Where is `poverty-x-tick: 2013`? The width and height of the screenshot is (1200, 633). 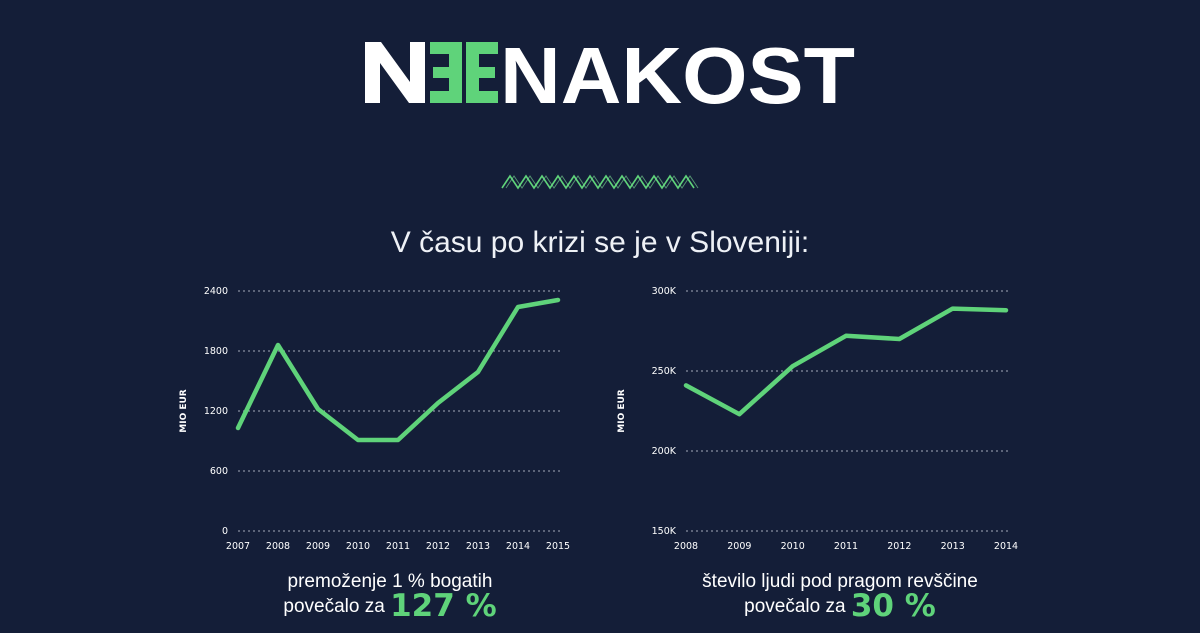 poverty-x-tick: 2013 is located at coordinates (953, 546).